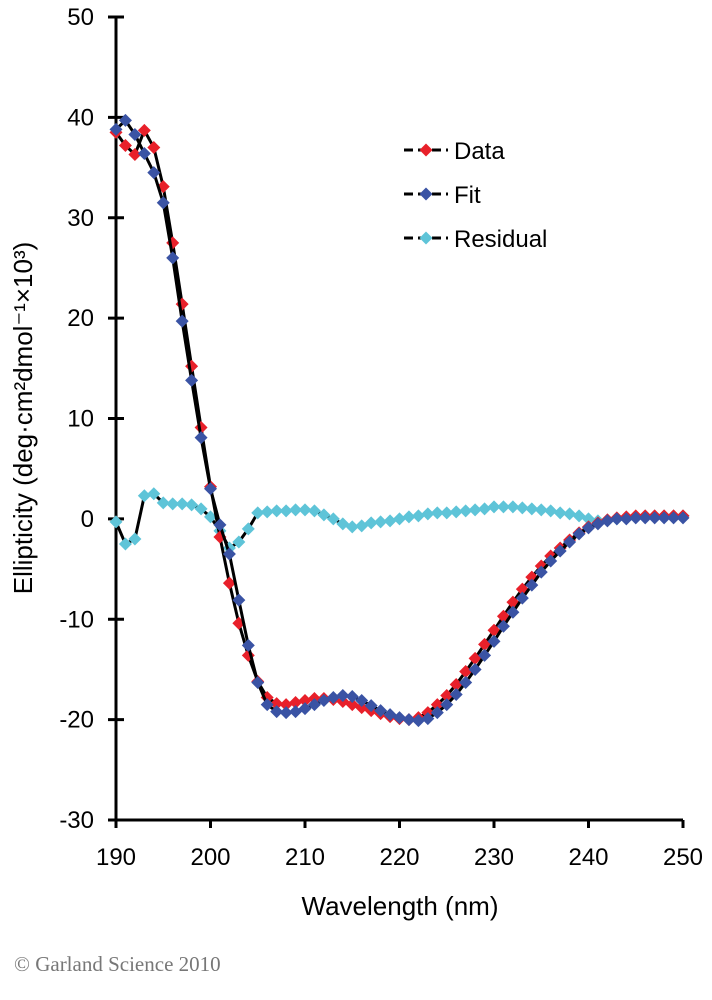  I want to click on x-tick-label: 240, so click(588, 857).